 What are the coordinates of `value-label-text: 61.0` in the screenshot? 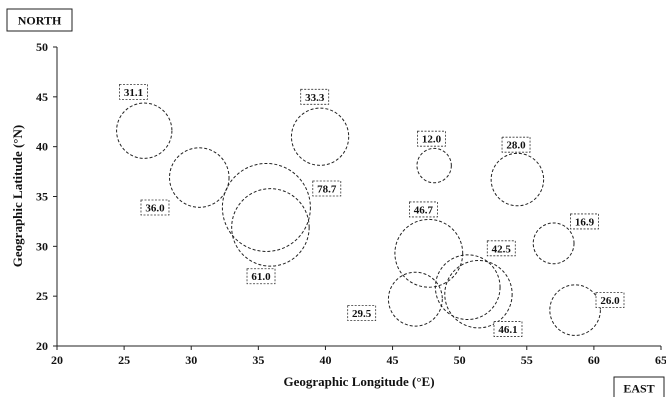 It's located at (261, 277).